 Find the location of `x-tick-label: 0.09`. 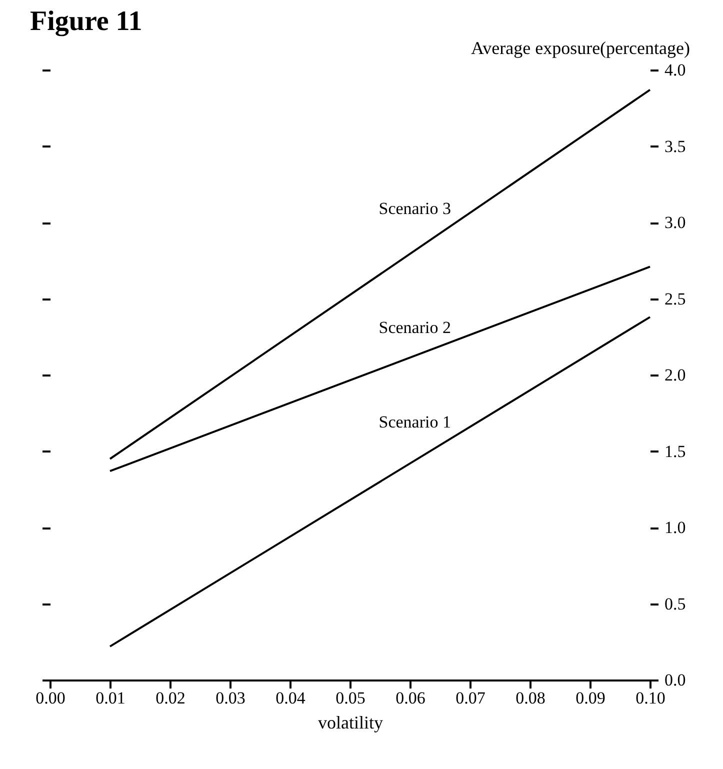

x-tick-label: 0.09 is located at coordinates (591, 698).